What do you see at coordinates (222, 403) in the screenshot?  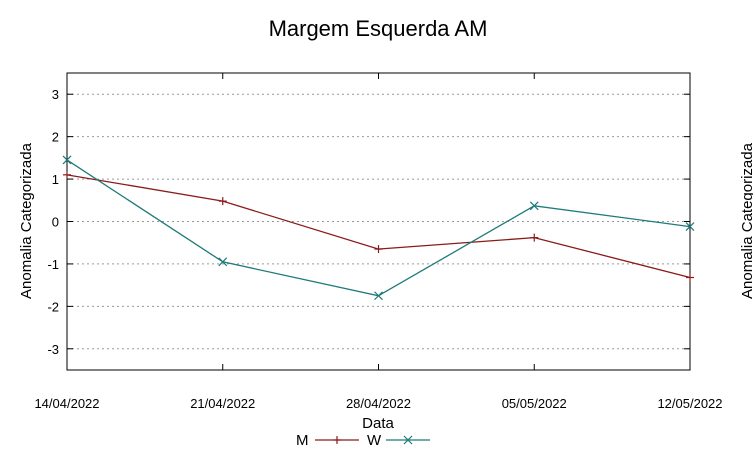 I see `x-tick-label: 21/04/2022` at bounding box center [222, 403].